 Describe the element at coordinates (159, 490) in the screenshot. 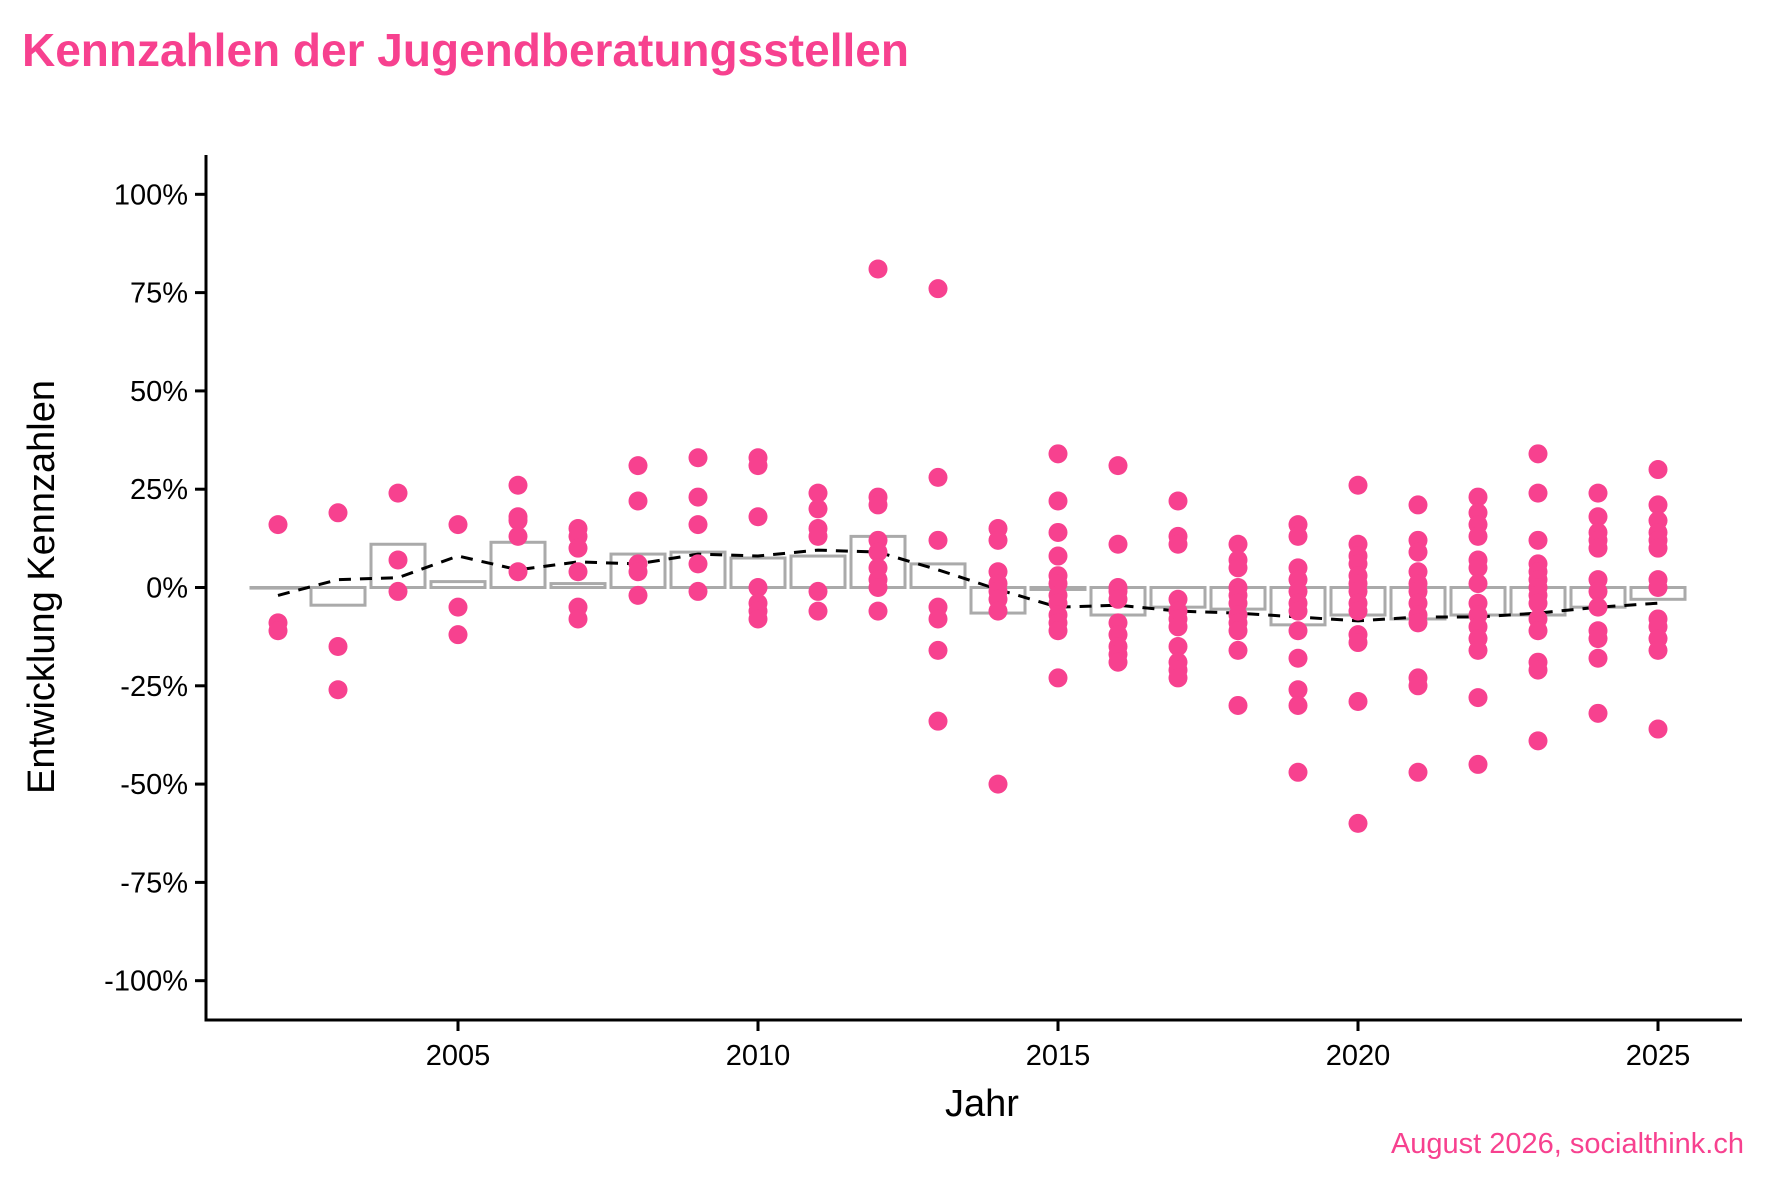

I see `y-tick-label-3: 25%` at that location.